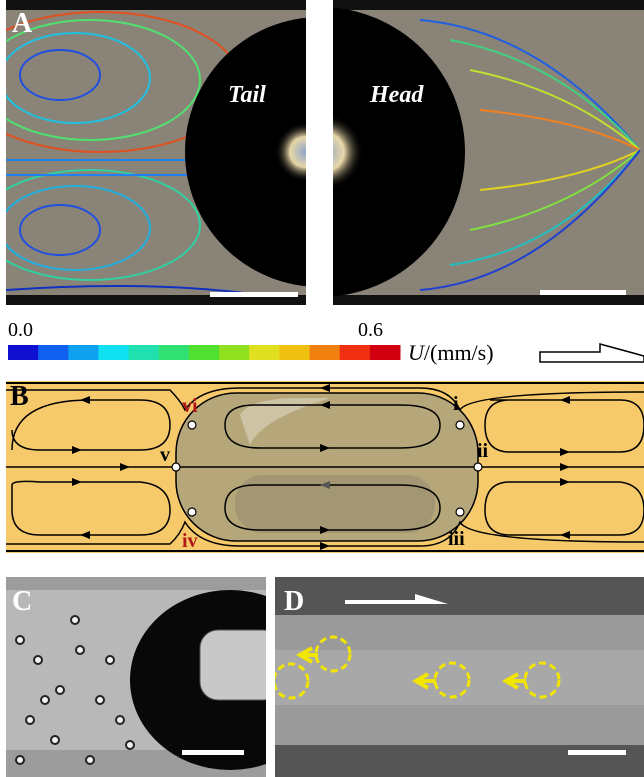 This screenshot has width=644, height=777. I want to click on panel-c, so click(136, 677).